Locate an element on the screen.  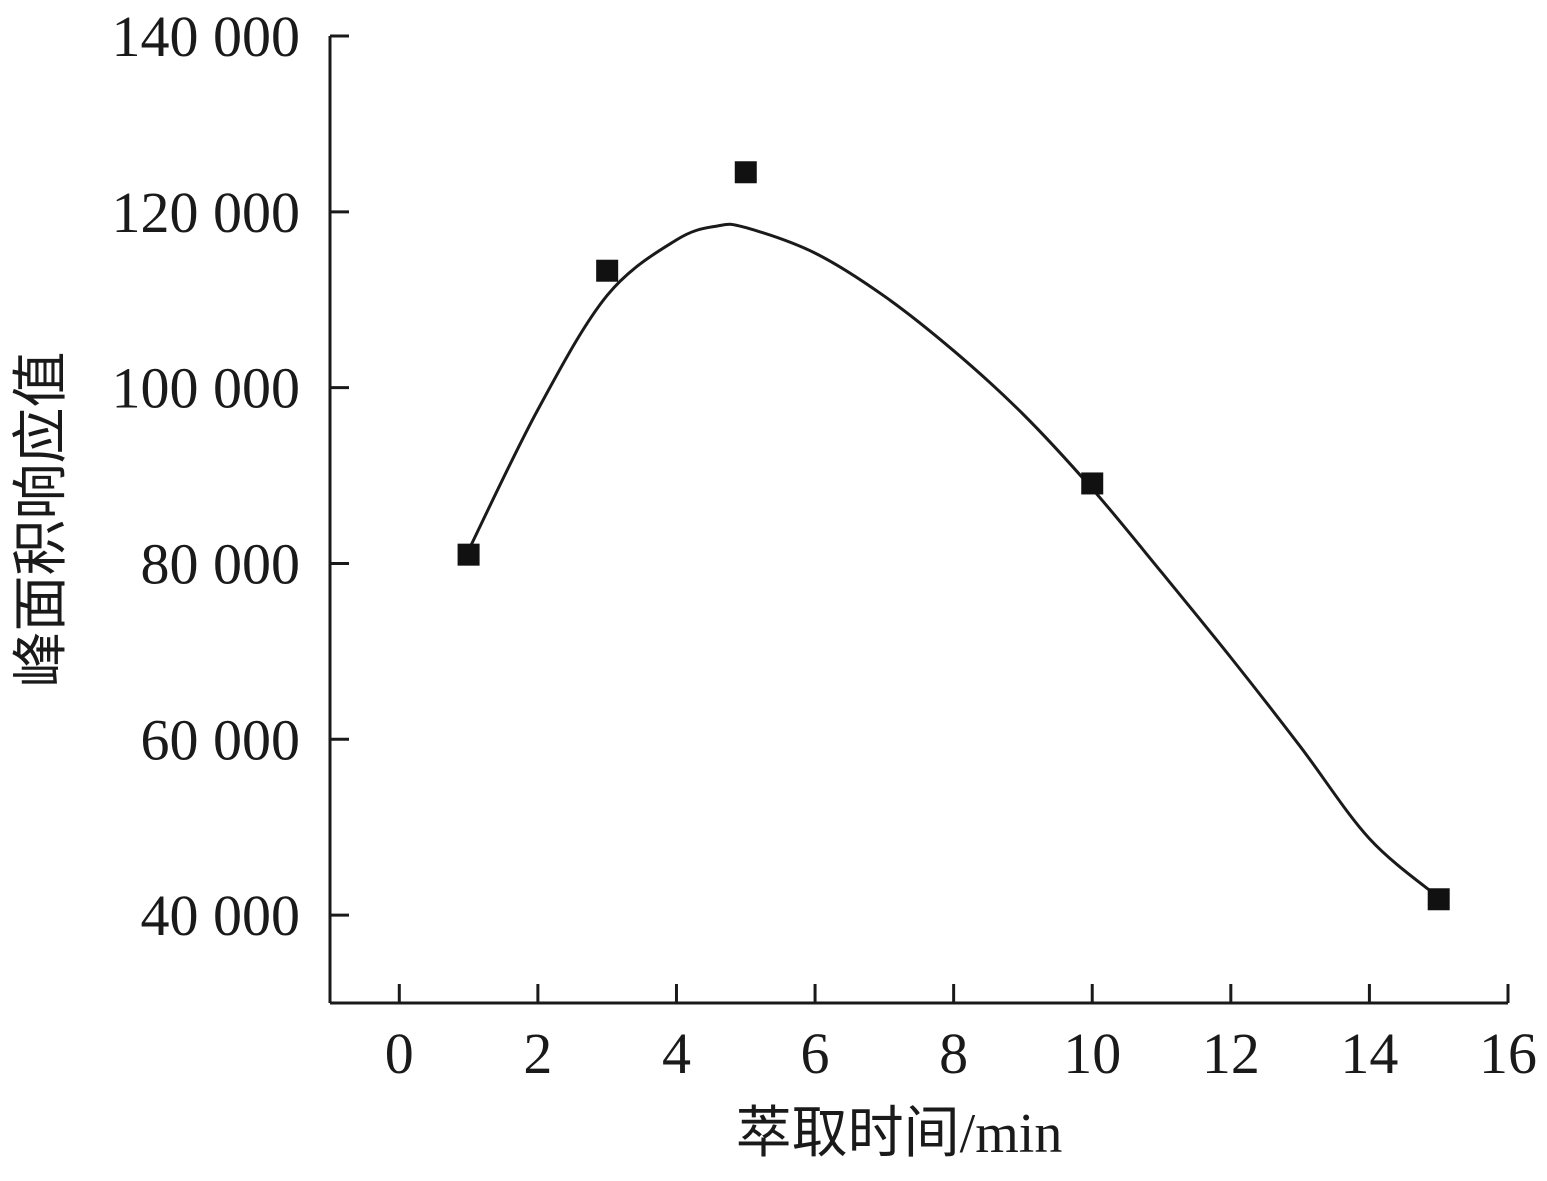
y-tick-label: 40 000 is located at coordinates (221, 915).